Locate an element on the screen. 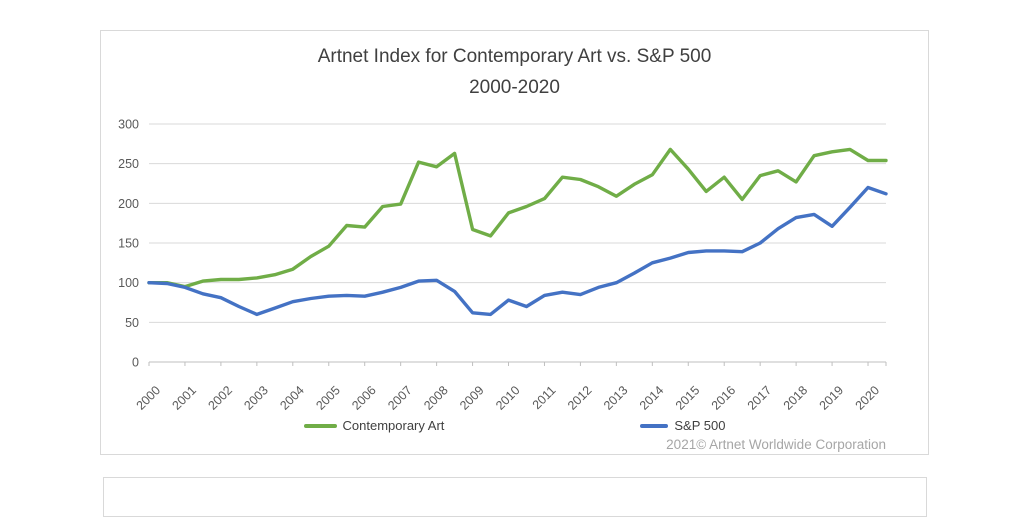  y-axis-tick-label: 50 is located at coordinates (132, 323).